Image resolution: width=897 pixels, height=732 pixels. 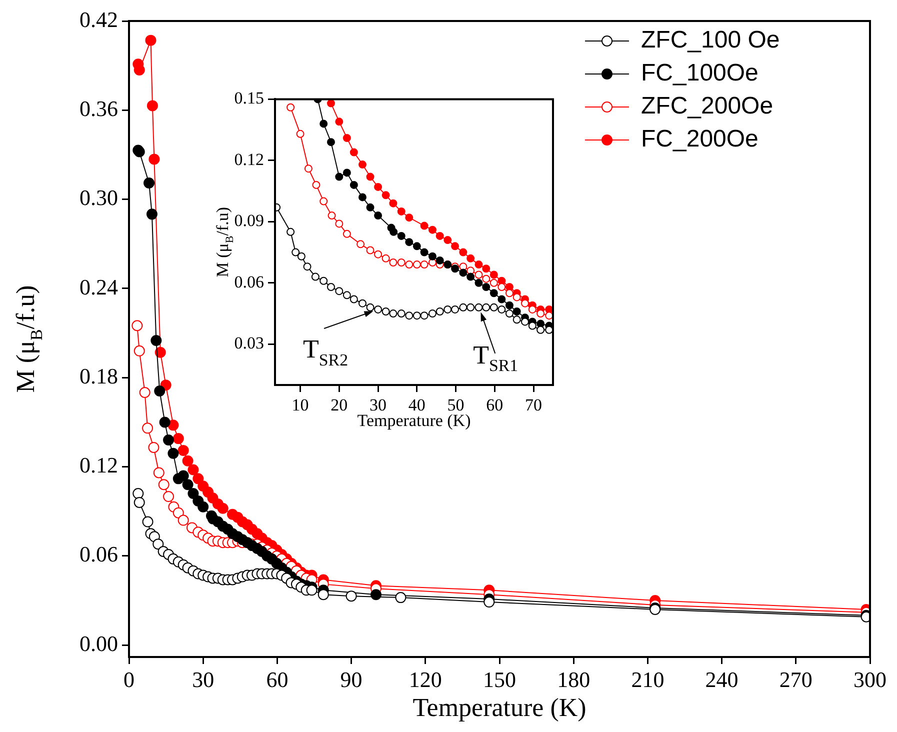 What do you see at coordinates (99, 643) in the screenshot?
I see `y-tick-label: 0.00` at bounding box center [99, 643].